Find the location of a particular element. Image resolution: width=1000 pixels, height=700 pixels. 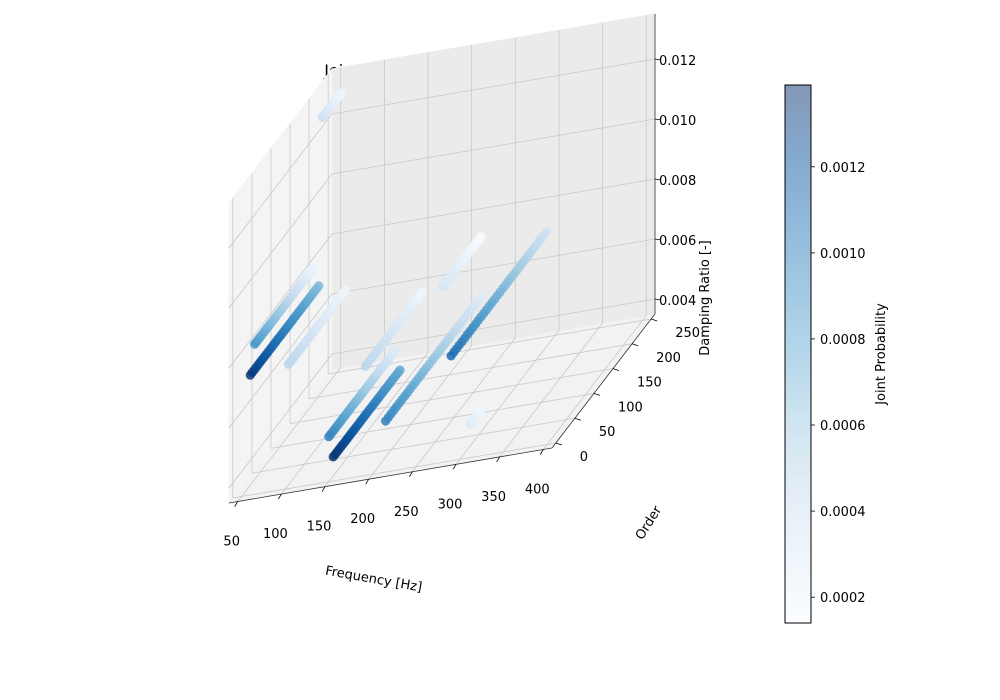

z-tick-label: 0.012 is located at coordinates (677, 61).